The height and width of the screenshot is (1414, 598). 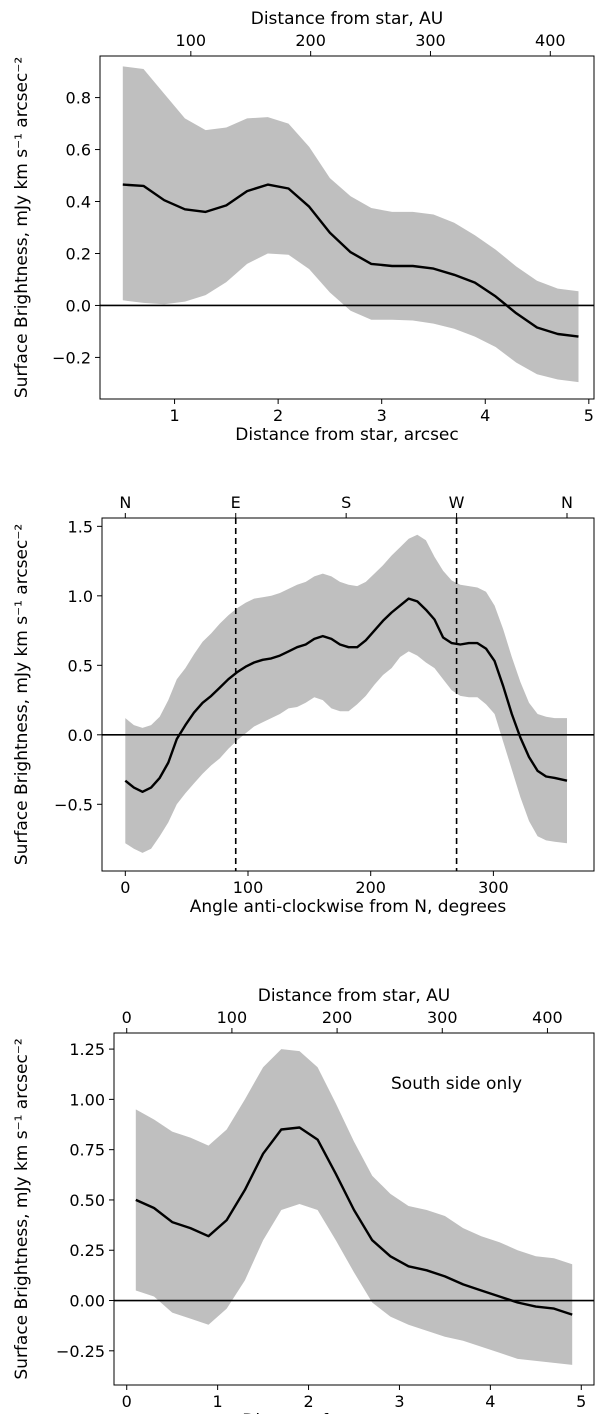 I want to click on y-tick-label: 0.8, so click(x=78, y=98).